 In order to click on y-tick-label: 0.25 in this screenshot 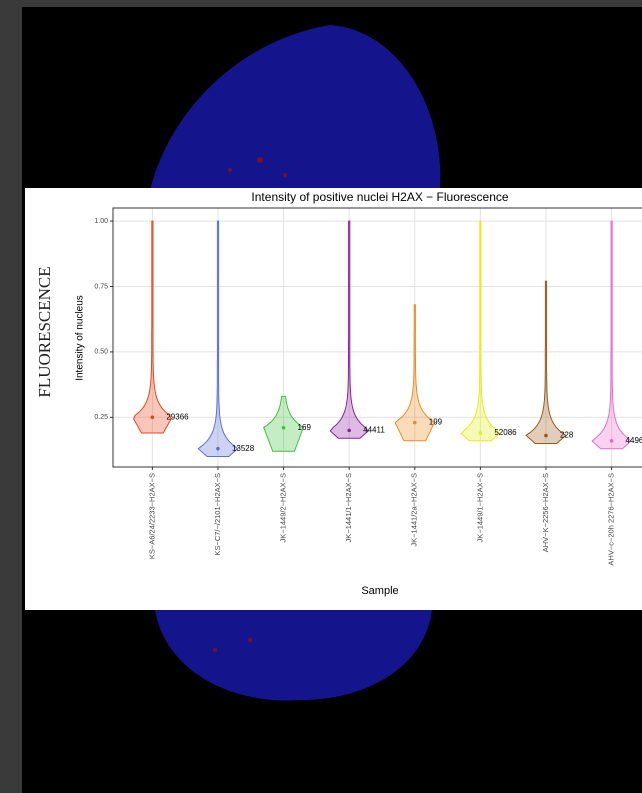, I will do `click(101, 417)`.